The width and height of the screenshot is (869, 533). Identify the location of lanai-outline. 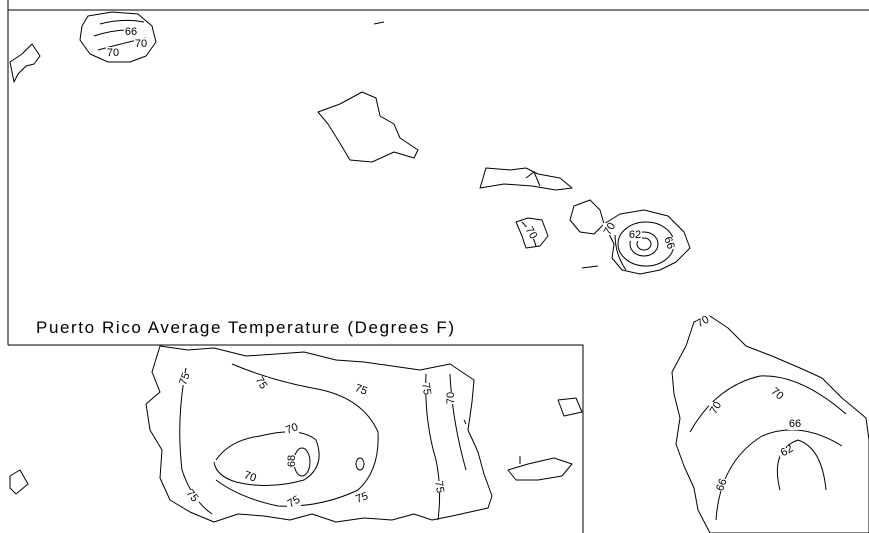
(532, 233).